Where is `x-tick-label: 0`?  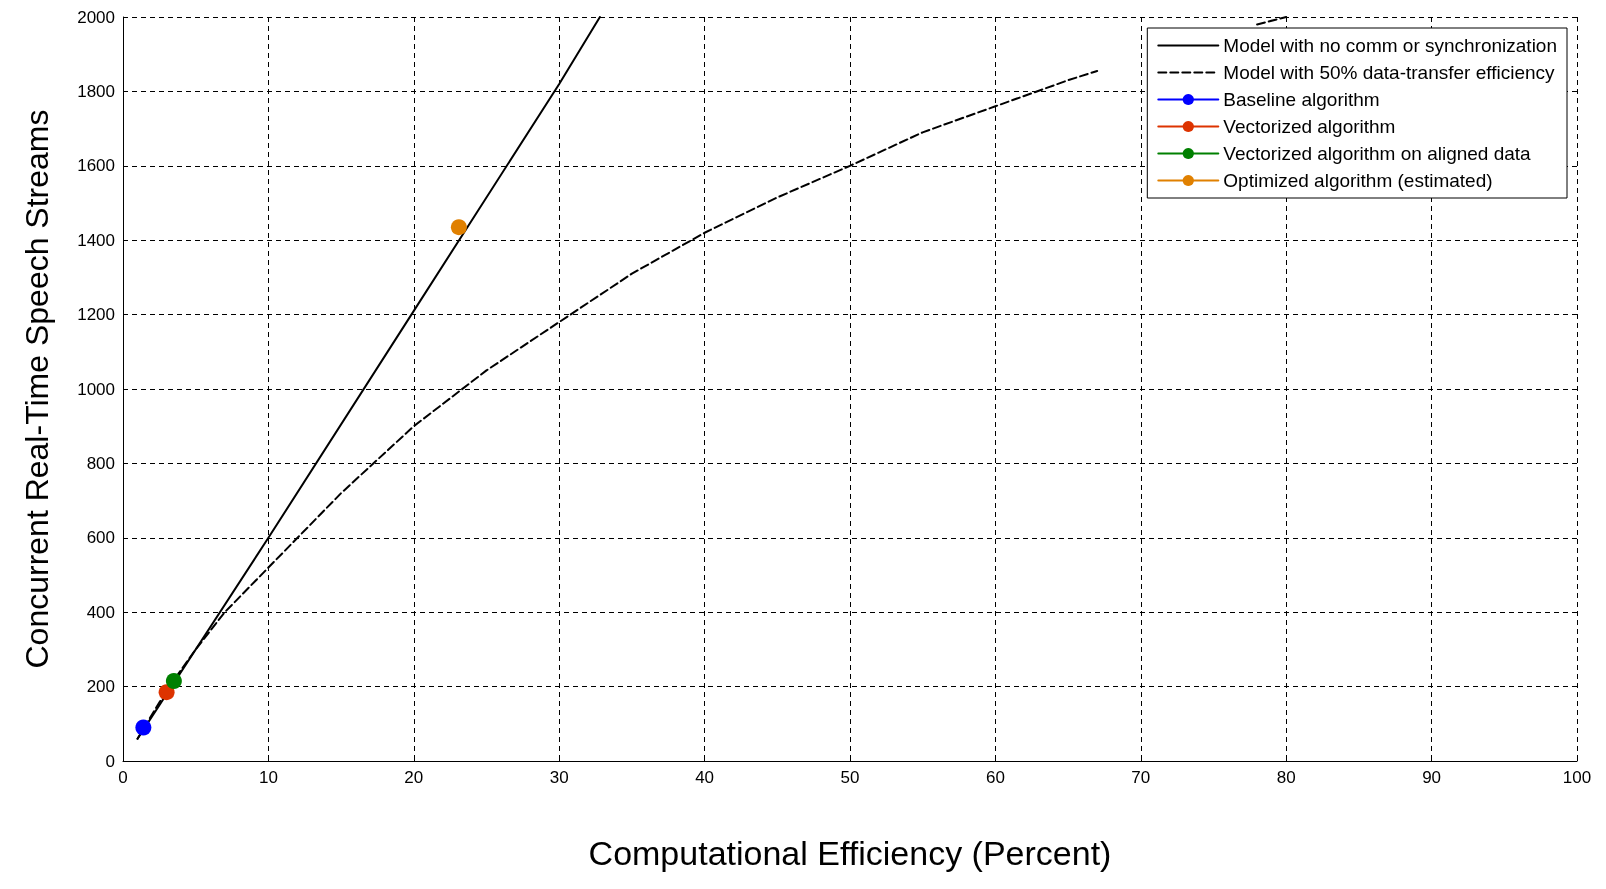
x-tick-label: 0 is located at coordinates (123, 777).